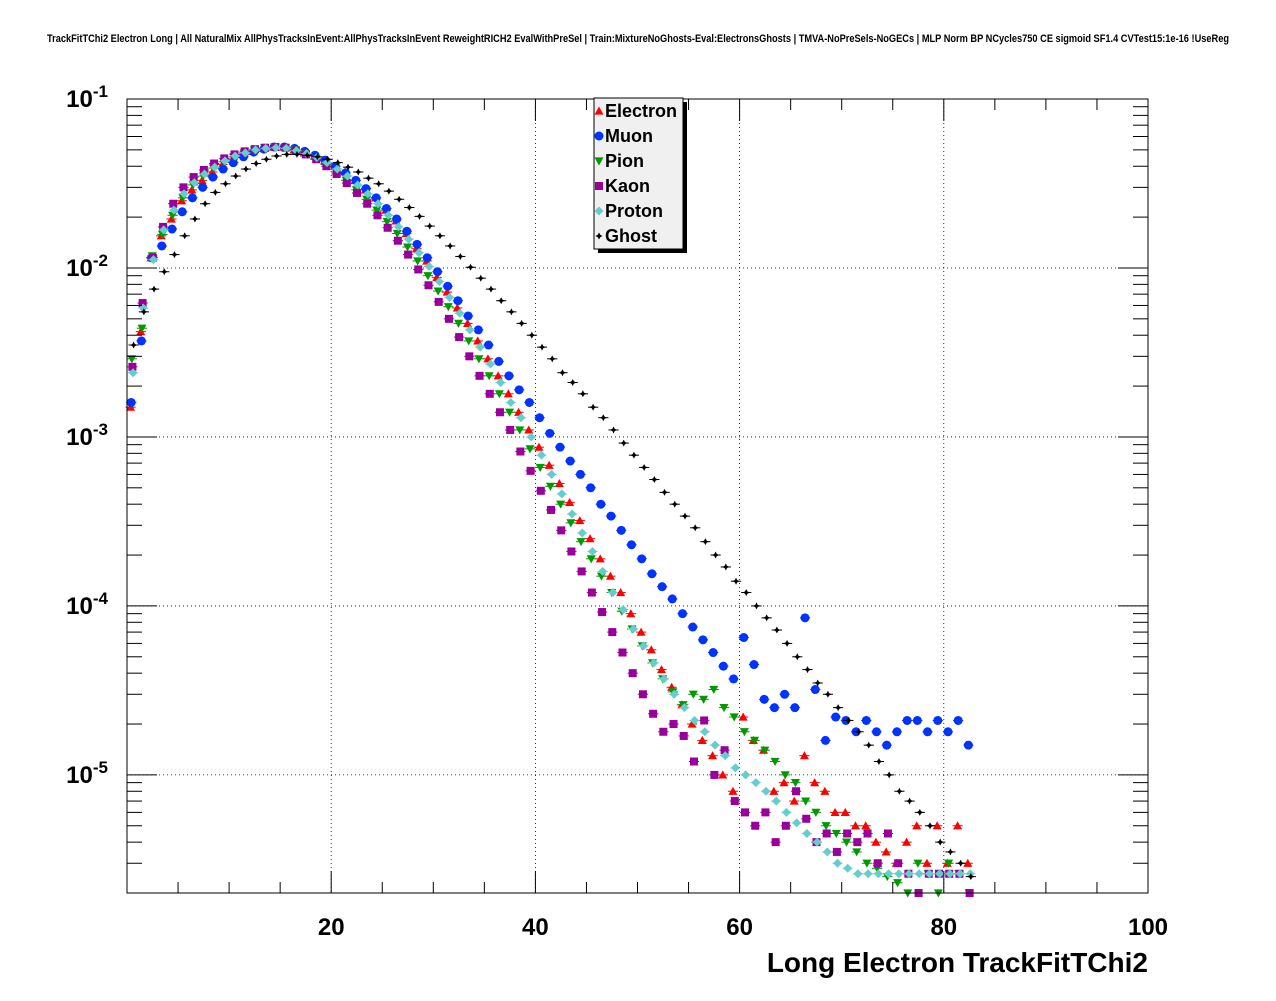 This screenshot has width=1276, height=1001. I want to click on x-tick-label: 20, so click(331, 927).